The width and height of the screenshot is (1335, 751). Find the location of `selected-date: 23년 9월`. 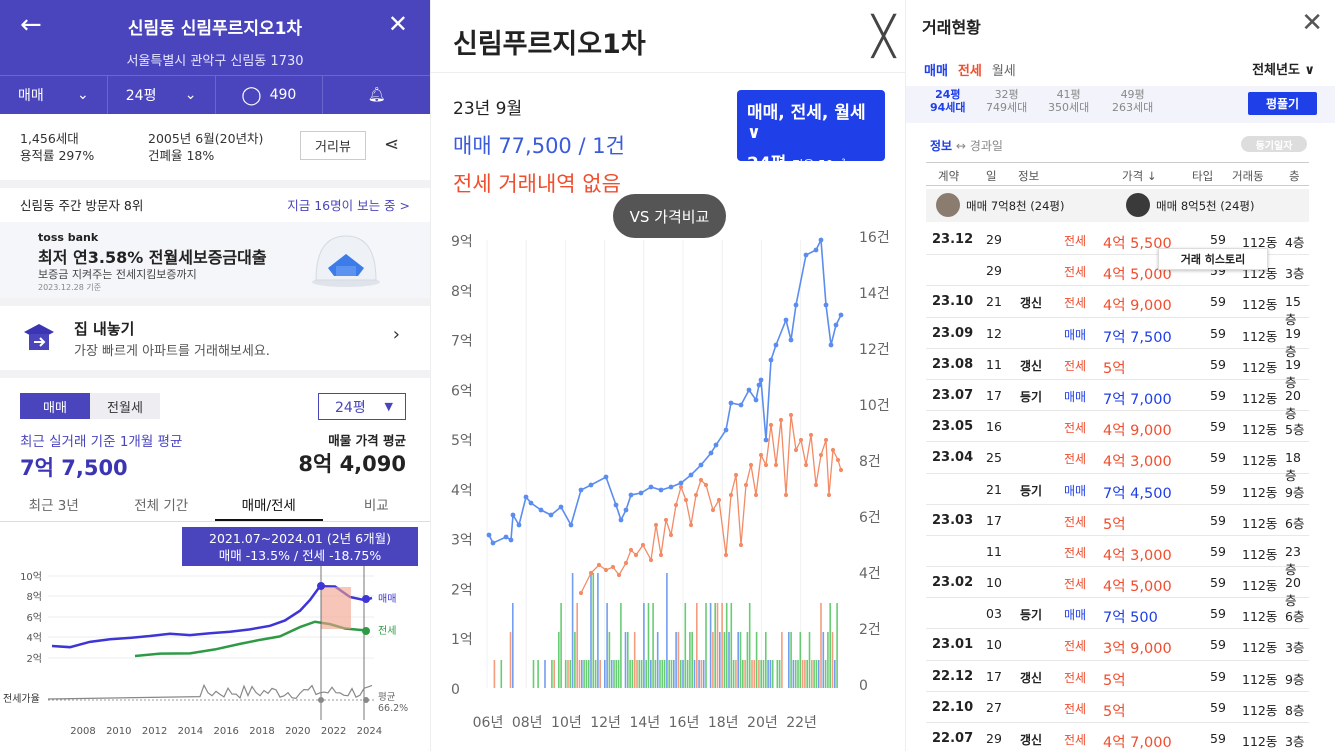

selected-date: 23년 9월 is located at coordinates (488, 109).